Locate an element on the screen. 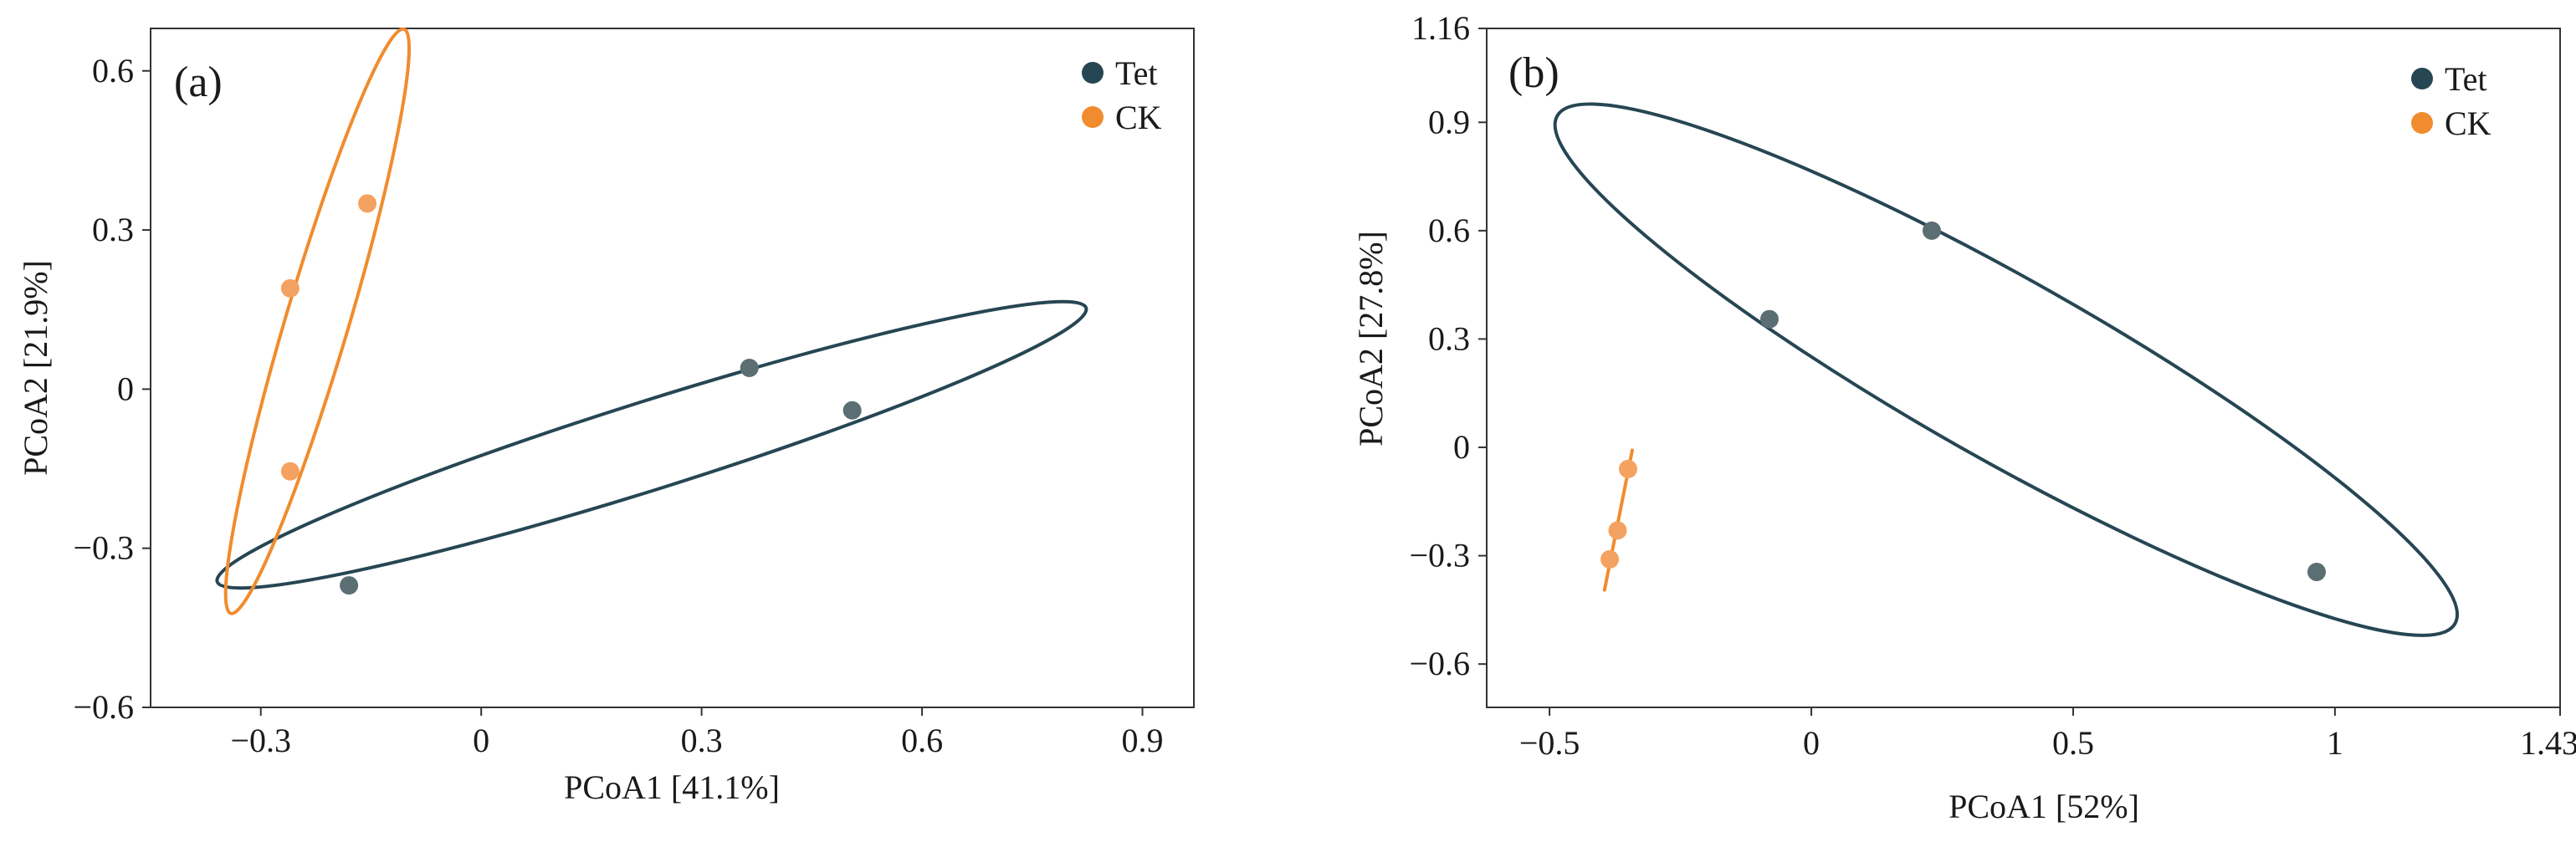 The width and height of the screenshot is (2576, 842). panel-b-xtick-label-1: 0 is located at coordinates (1812, 743).